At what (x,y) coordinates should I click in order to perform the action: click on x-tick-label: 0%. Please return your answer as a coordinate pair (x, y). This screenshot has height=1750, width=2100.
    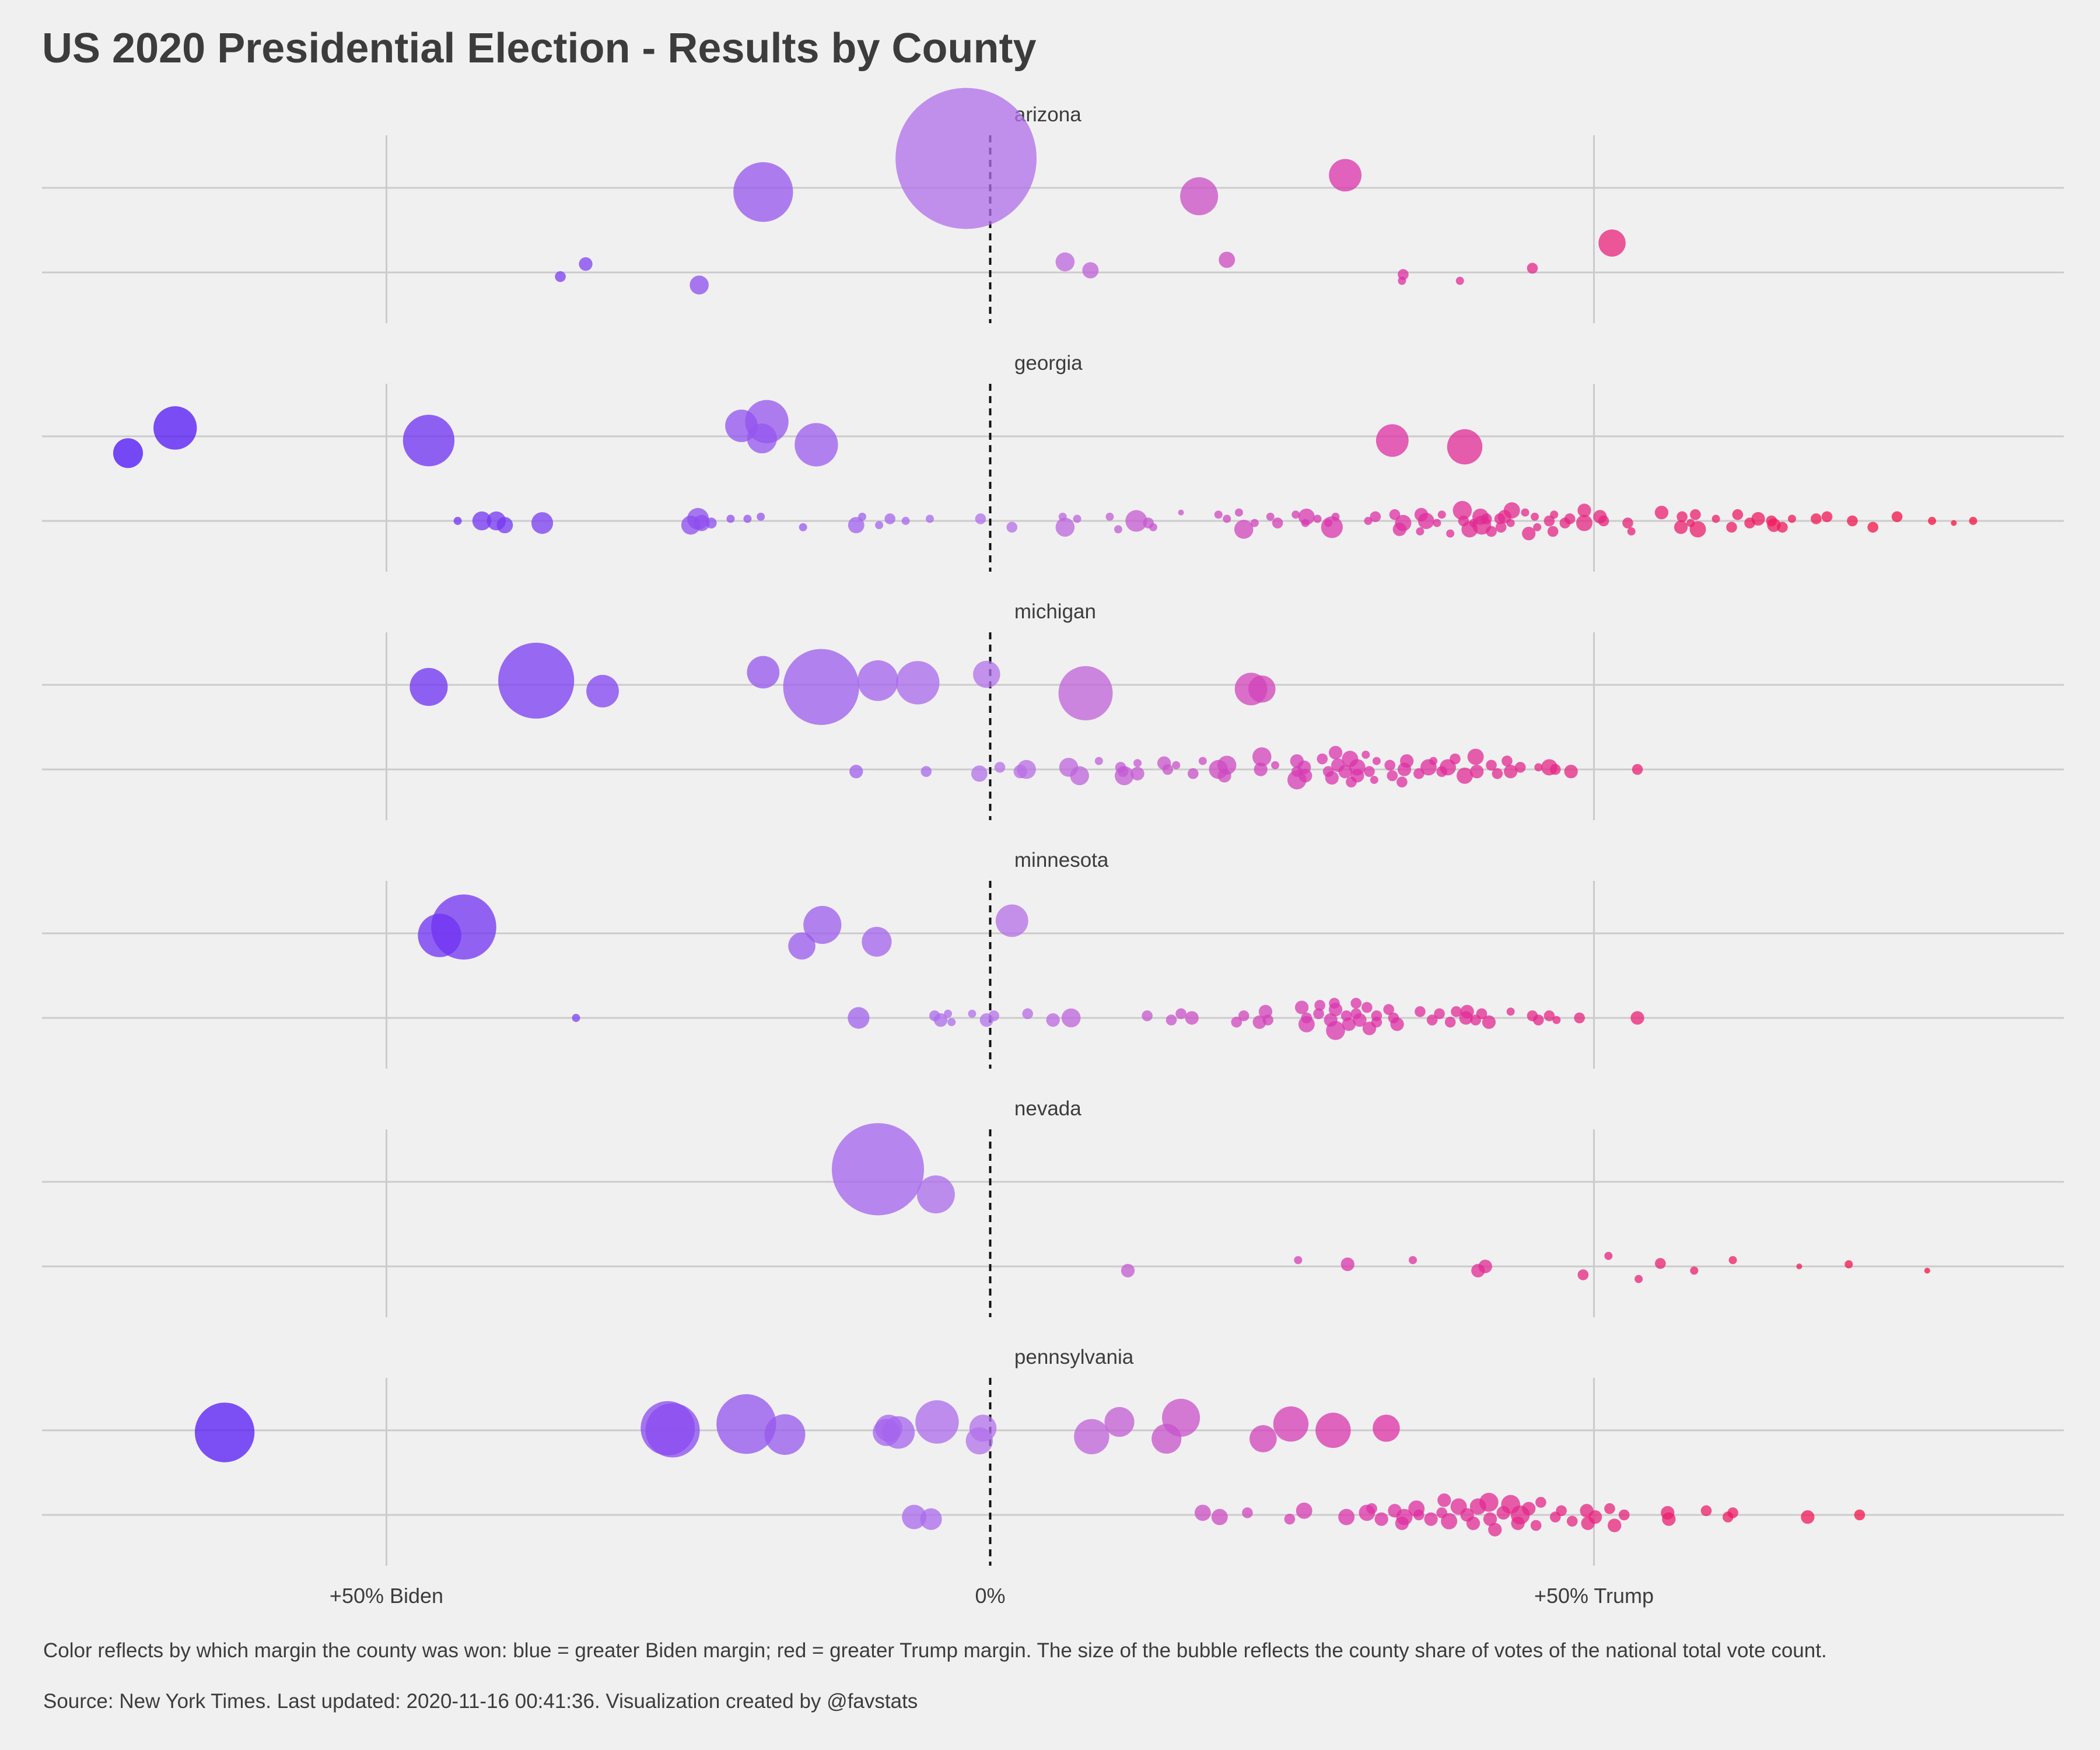
    Looking at the image, I should click on (990, 1596).